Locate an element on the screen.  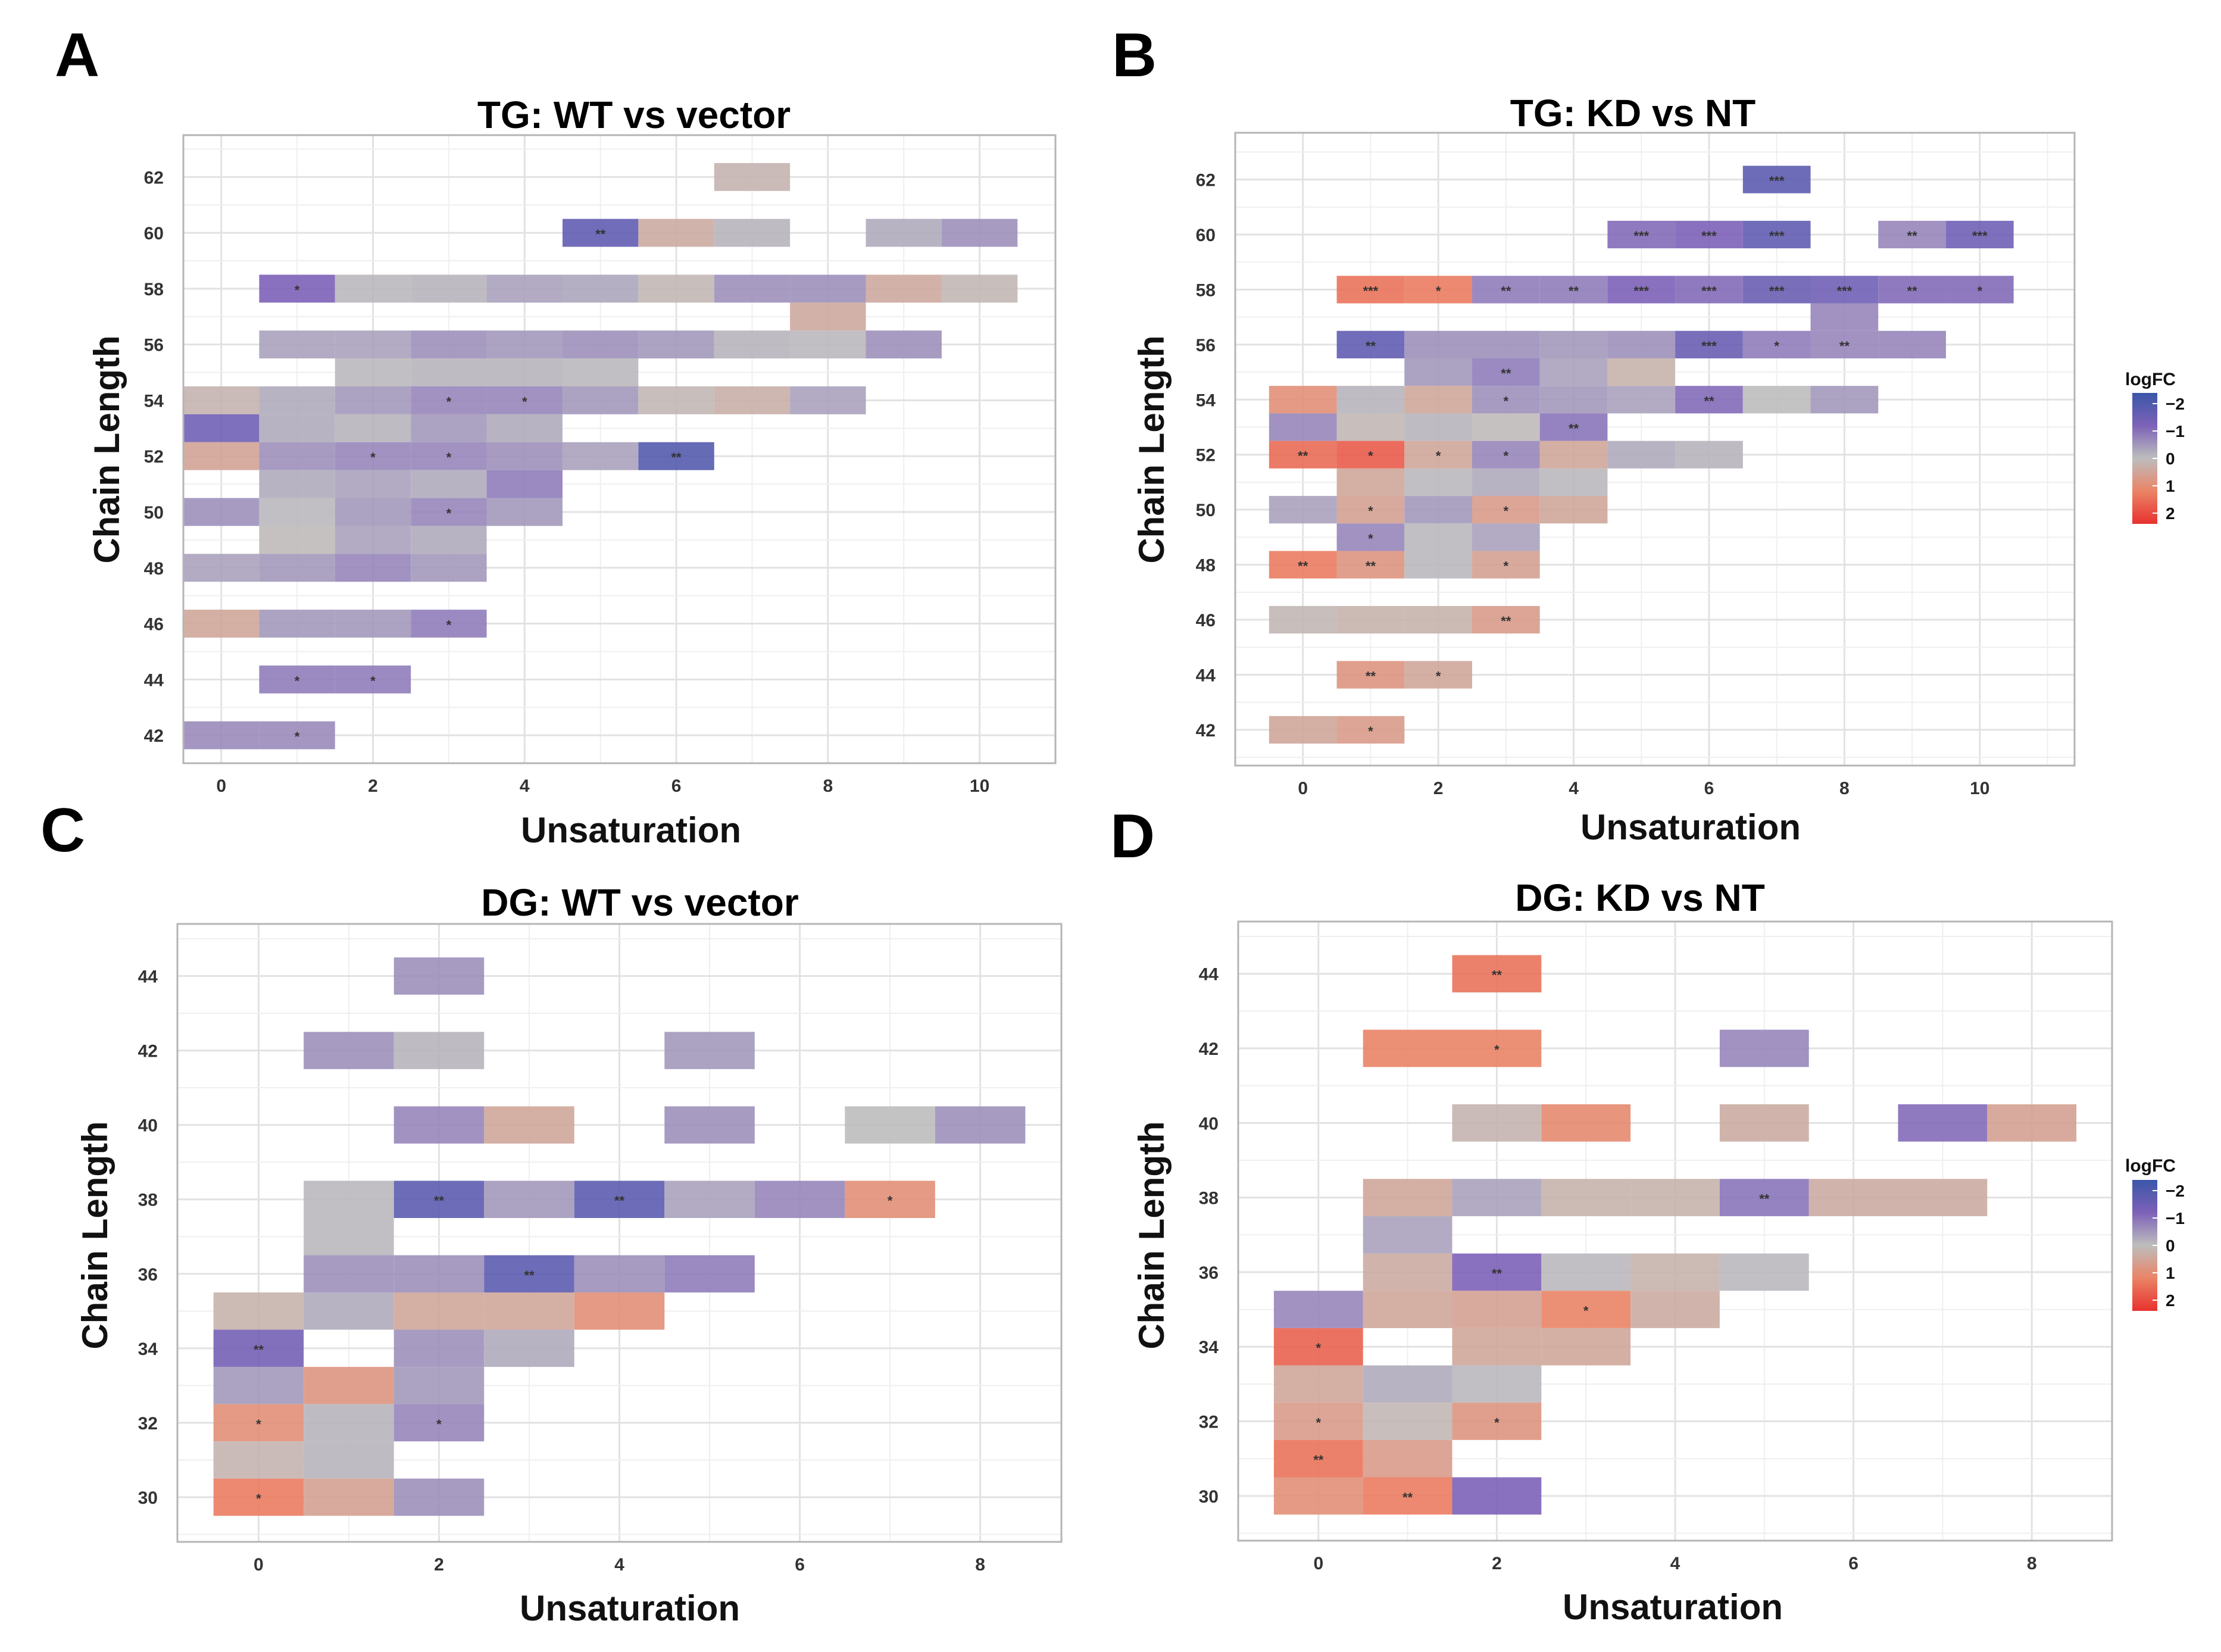
y-tick-label: 48 is located at coordinates (154, 569).